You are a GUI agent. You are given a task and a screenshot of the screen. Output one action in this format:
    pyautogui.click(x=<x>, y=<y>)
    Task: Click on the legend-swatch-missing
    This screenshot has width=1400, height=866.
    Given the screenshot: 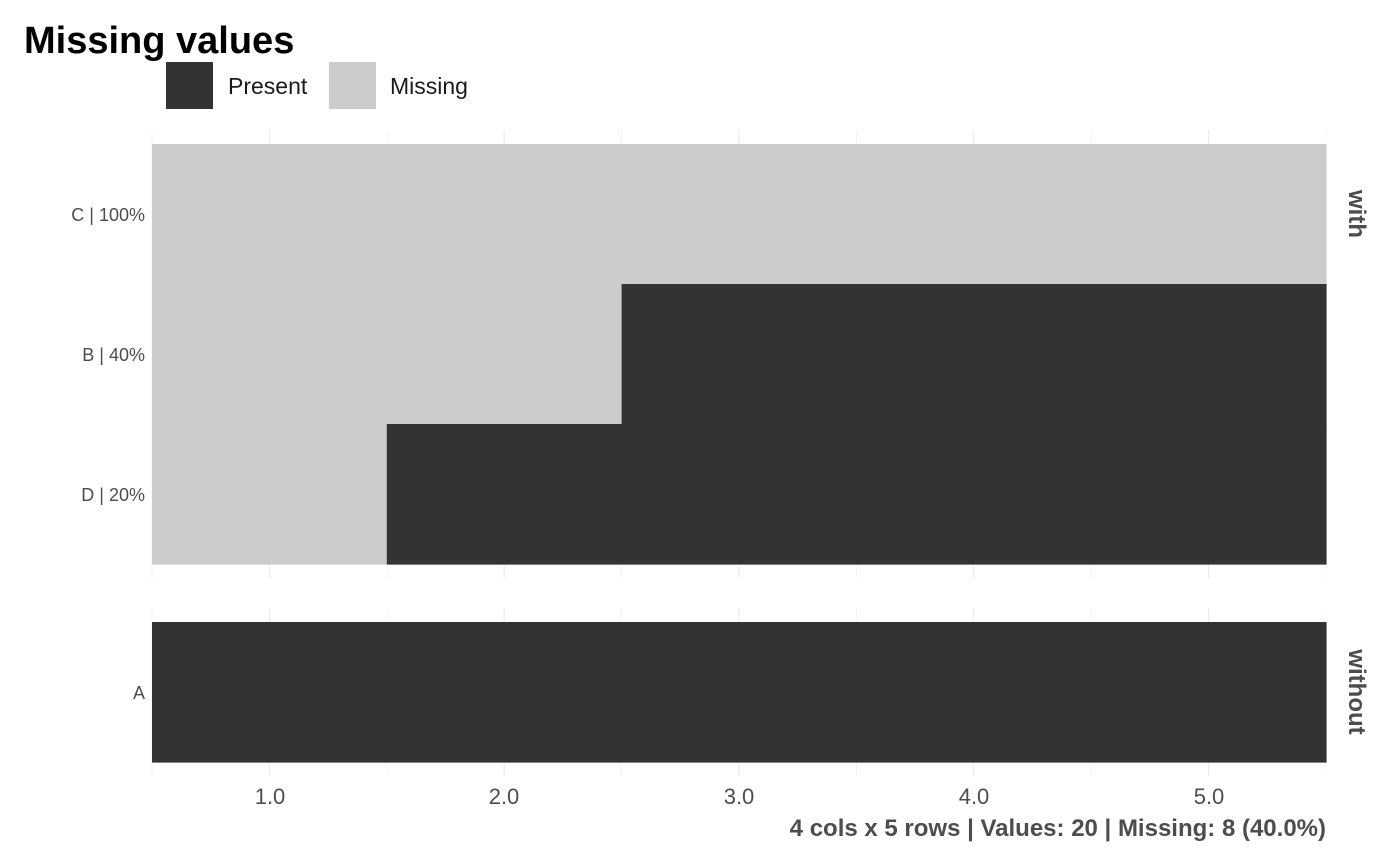 What is the action you would take?
    pyautogui.click(x=352, y=85)
    